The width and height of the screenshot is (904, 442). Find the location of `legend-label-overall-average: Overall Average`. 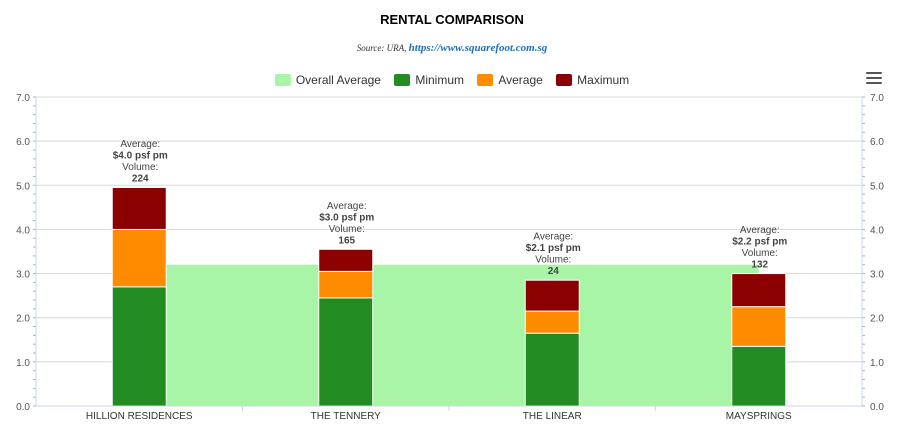

legend-label-overall-average: Overall Average is located at coordinates (338, 80).